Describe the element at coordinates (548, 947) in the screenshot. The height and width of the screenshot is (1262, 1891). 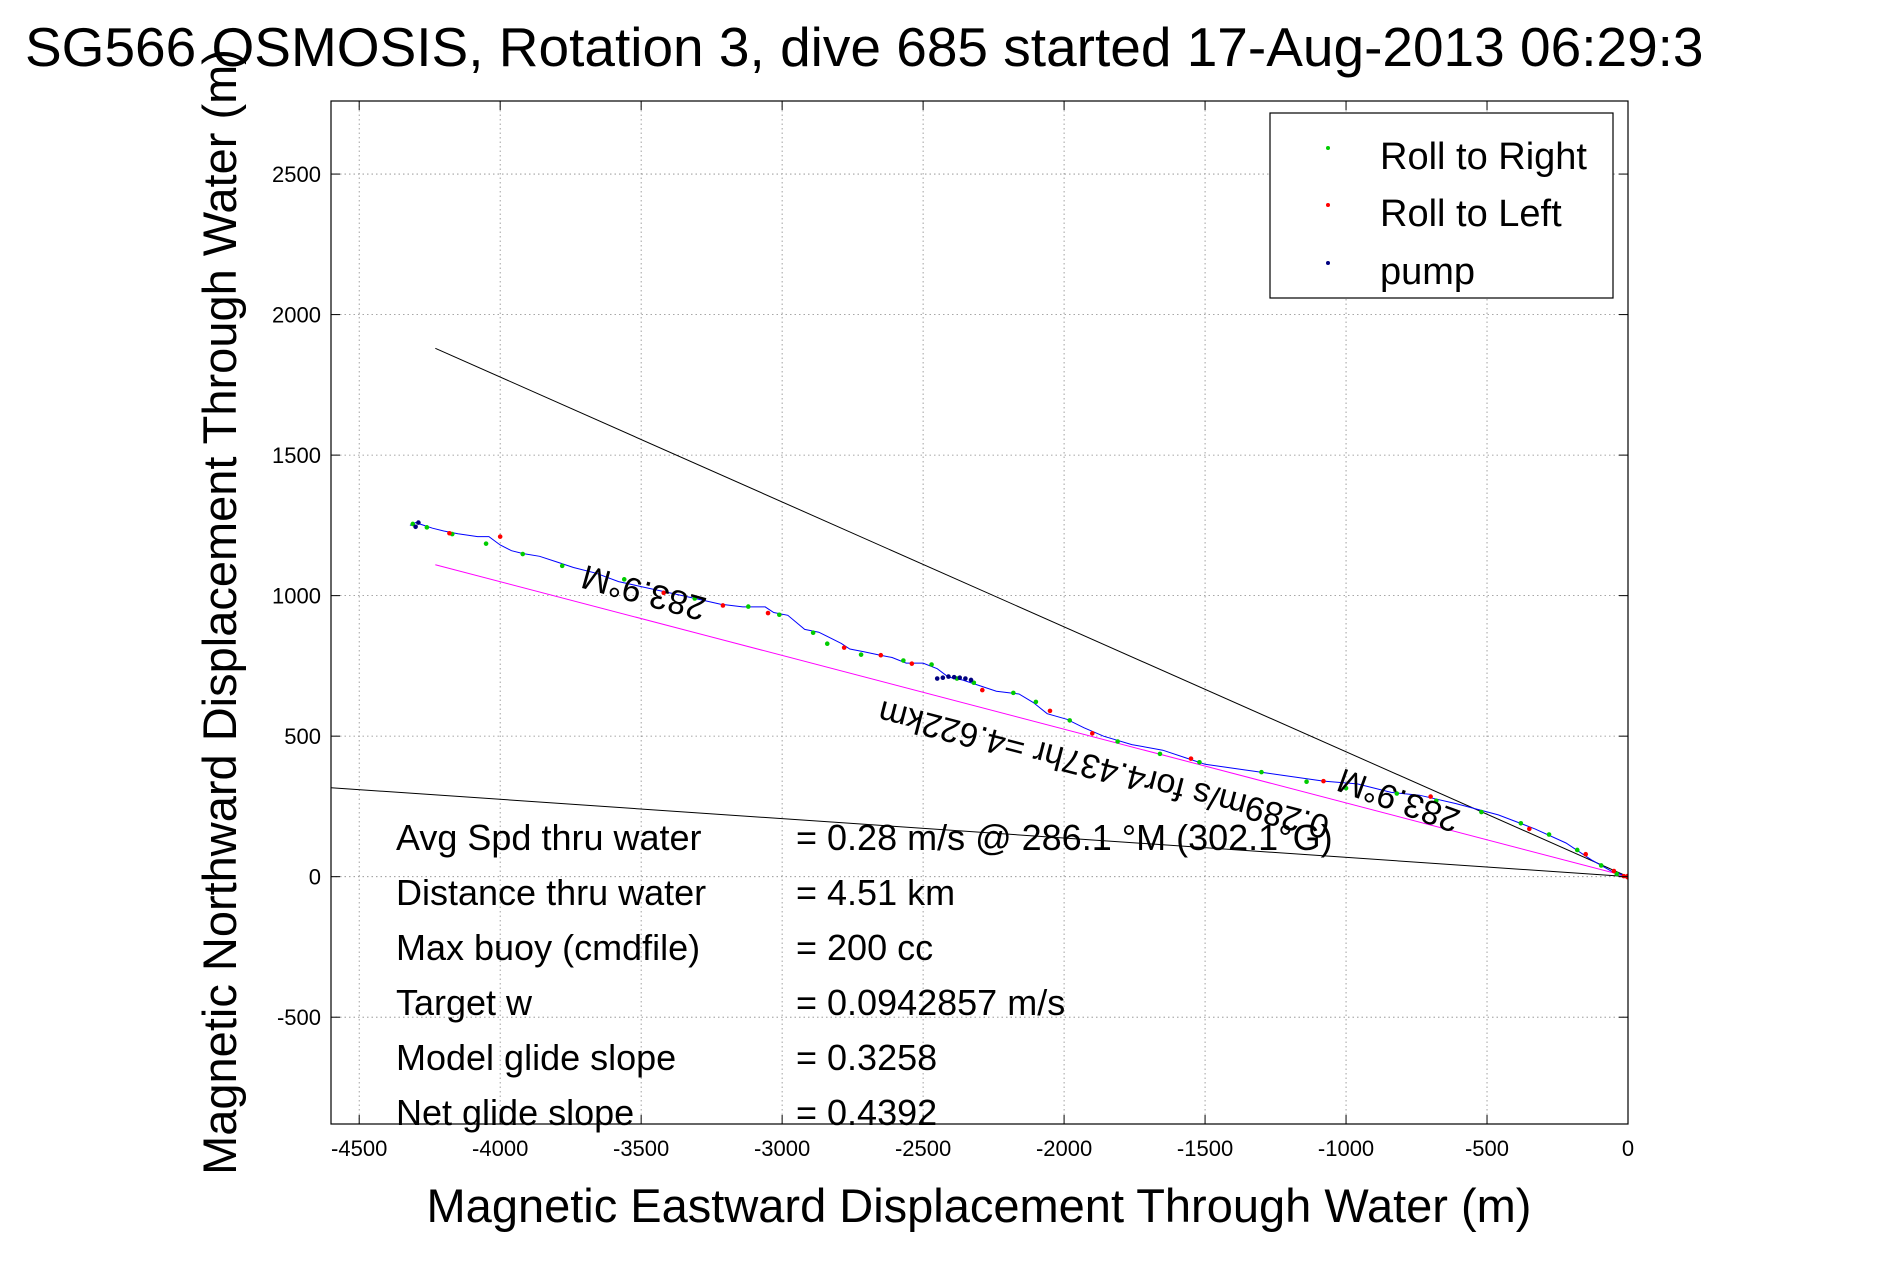
I see `stat-label-2: Max buoy (cmdfile)` at that location.